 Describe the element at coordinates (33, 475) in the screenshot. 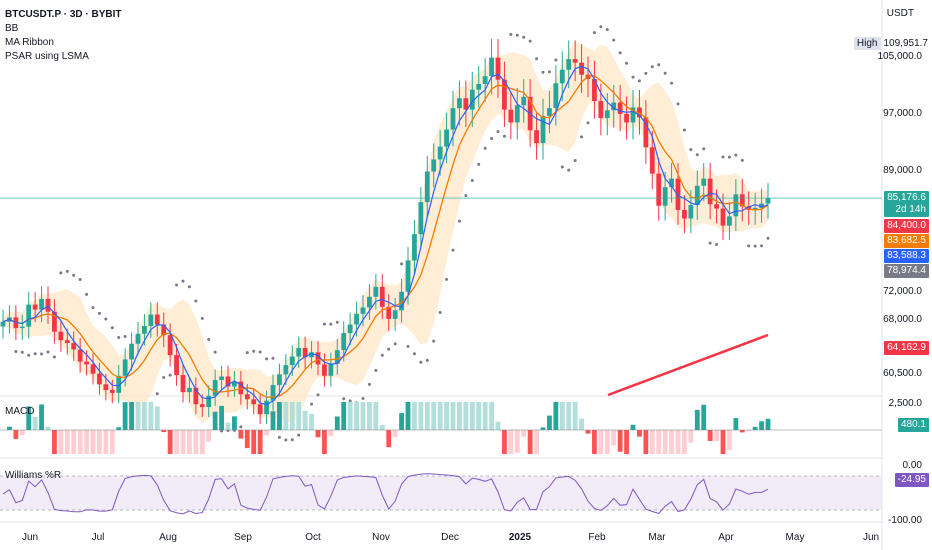

I see `williams-title: Williams %R` at that location.